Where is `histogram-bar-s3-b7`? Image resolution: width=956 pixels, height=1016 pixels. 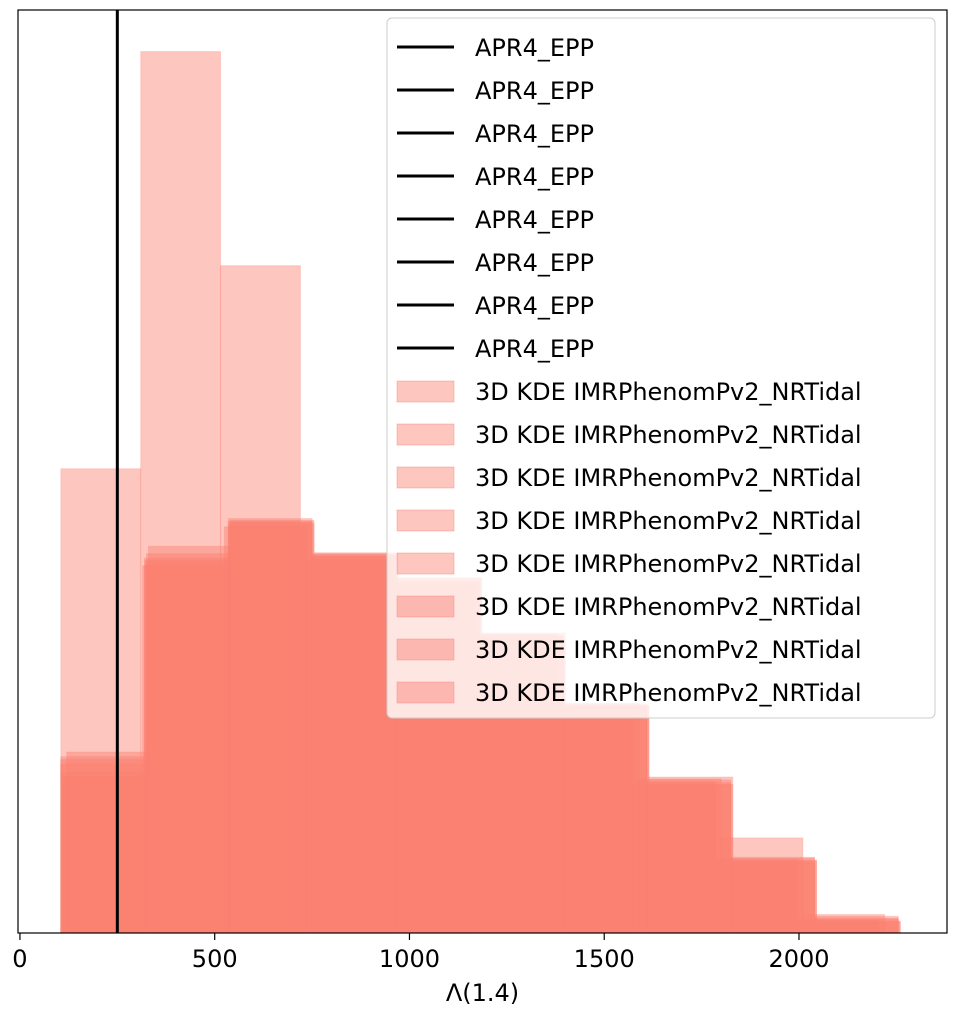
histogram-bar-s3-b7 is located at coordinates (605, 820).